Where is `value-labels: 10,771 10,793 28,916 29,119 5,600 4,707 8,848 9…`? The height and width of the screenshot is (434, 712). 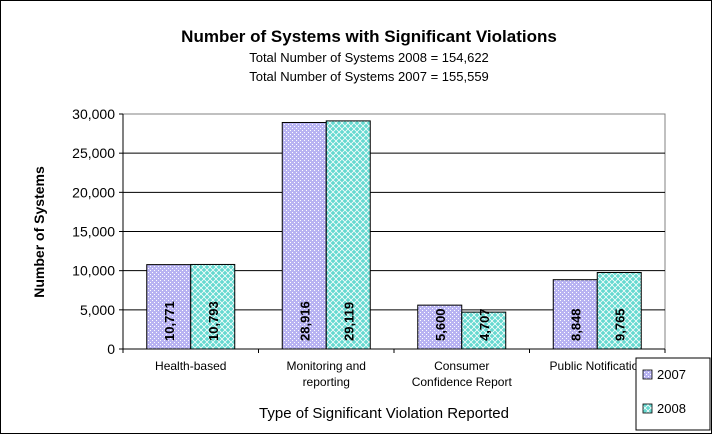
value-labels: 10,771 10,793 28,916 29,119 5,600 4,707 8,848 9… is located at coordinates (395, 321).